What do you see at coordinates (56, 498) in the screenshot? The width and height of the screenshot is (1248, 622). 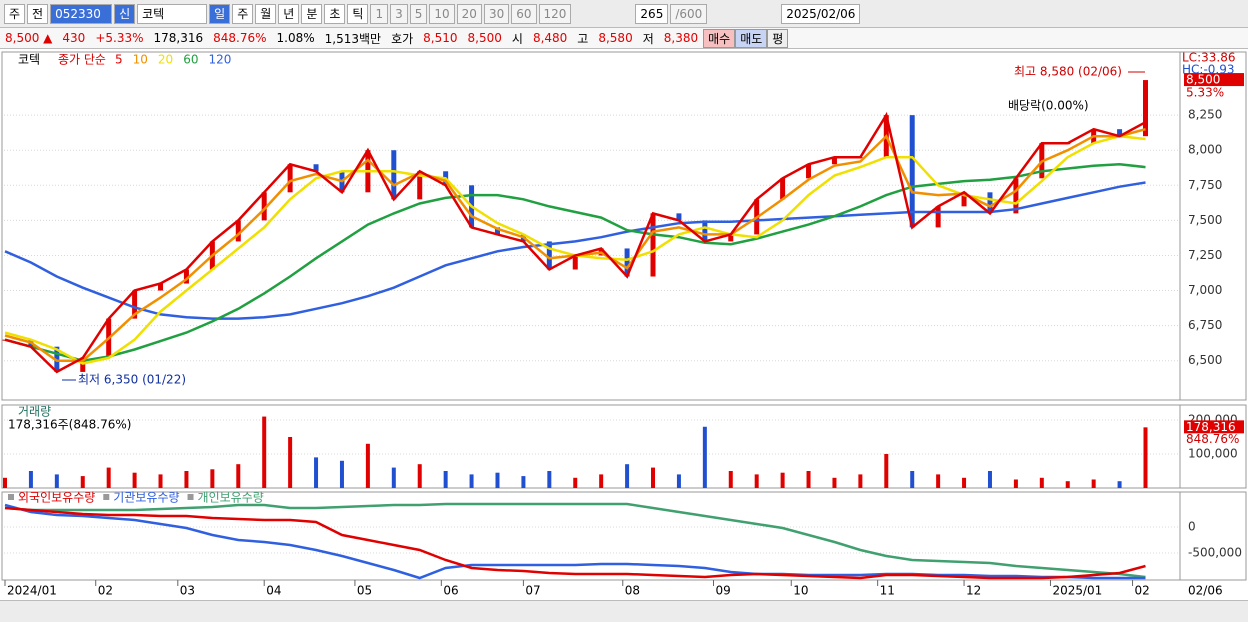 I see `legend-entry: 외국인보유수량` at bounding box center [56, 498].